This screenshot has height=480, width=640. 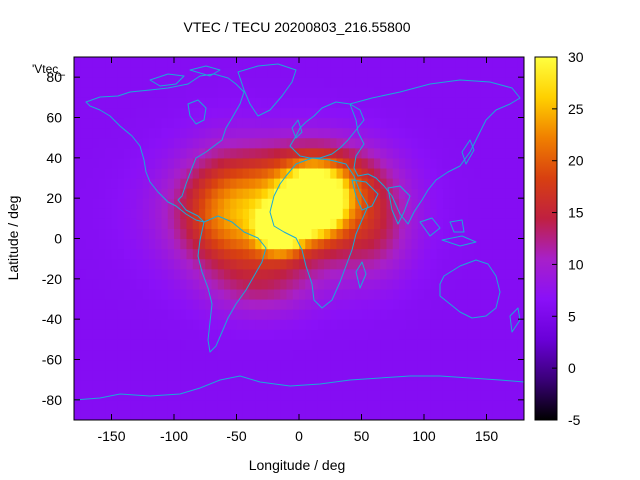 What do you see at coordinates (297, 129) in the screenshot?
I see `coastline-british-isles` at bounding box center [297, 129].